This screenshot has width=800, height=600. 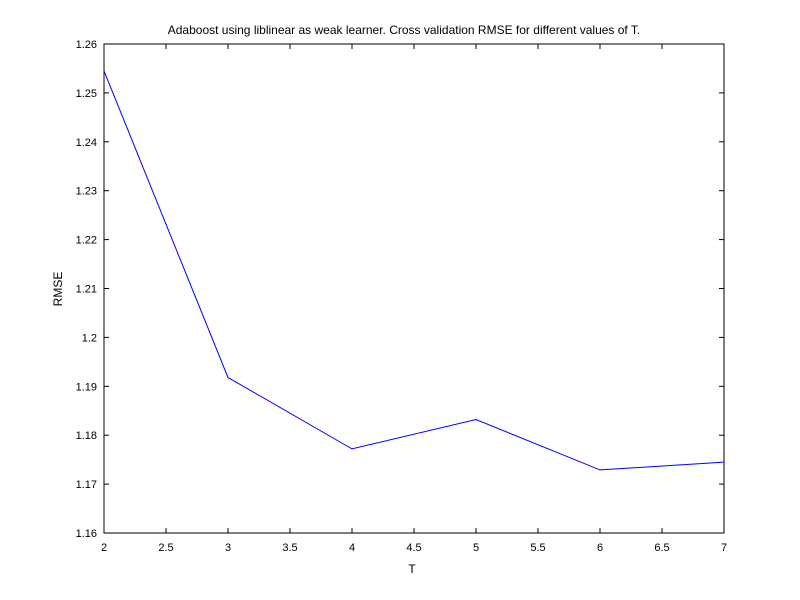 I want to click on y-tick-label: 1.16, so click(x=86, y=534).